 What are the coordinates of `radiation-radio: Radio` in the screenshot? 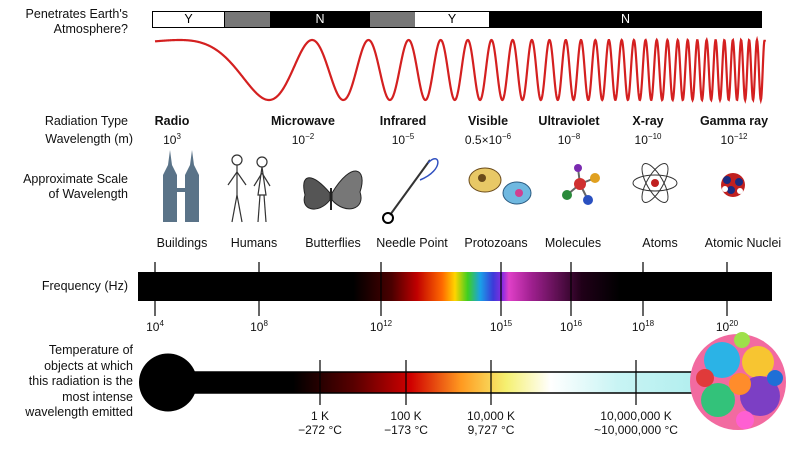 It's located at (172, 121).